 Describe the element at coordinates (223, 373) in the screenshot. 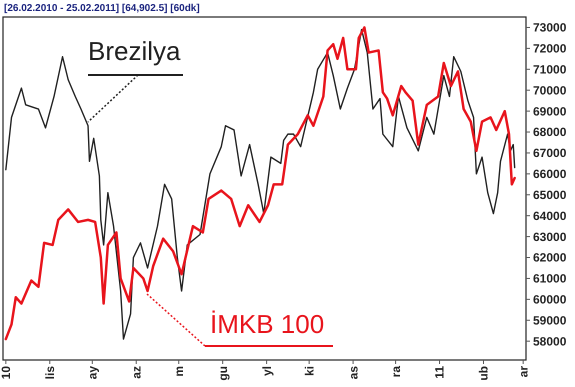

I see `x-tick-label: gu` at that location.